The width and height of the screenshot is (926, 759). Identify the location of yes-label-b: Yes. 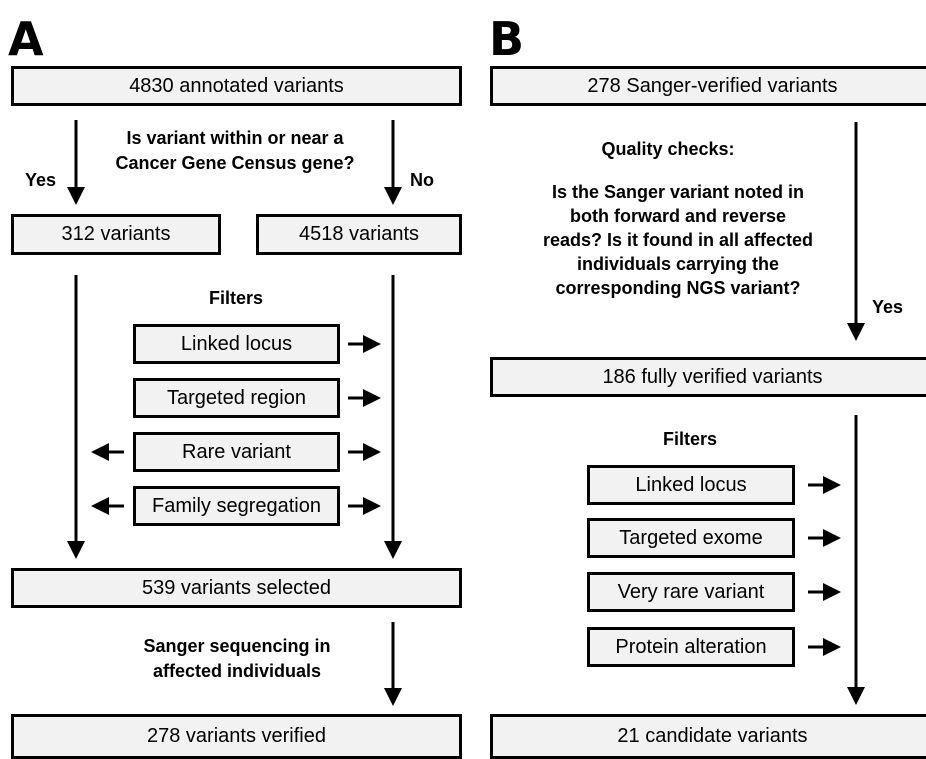
(888, 307).